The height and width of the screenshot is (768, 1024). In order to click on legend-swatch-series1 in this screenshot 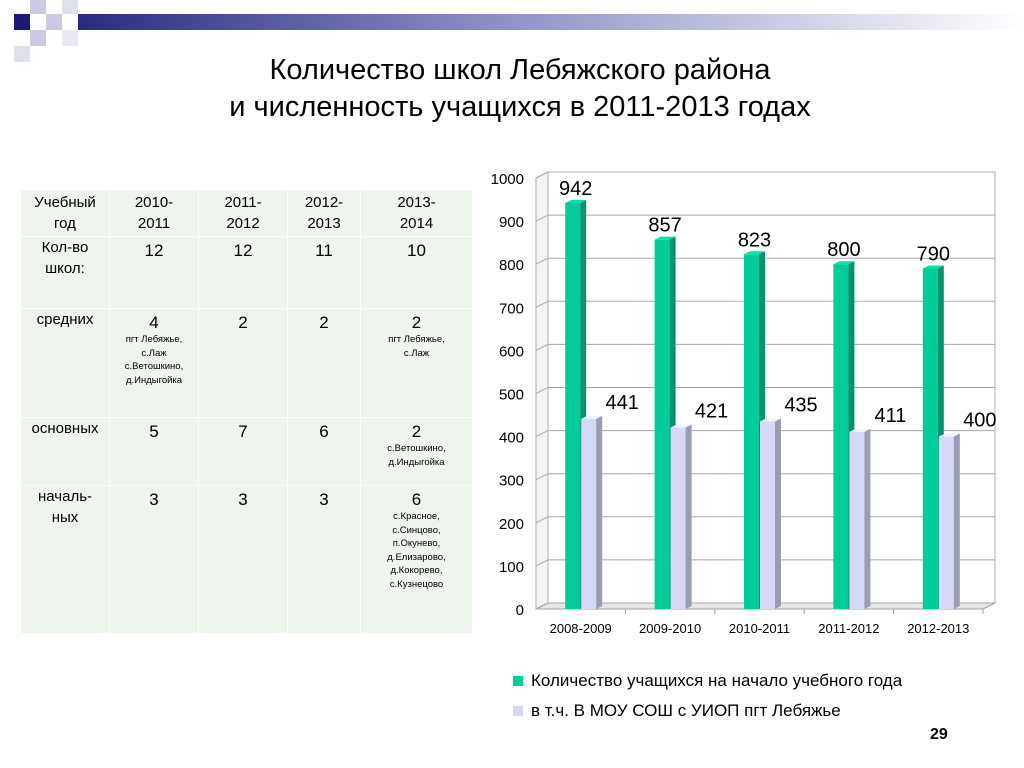, I will do `click(518, 681)`.